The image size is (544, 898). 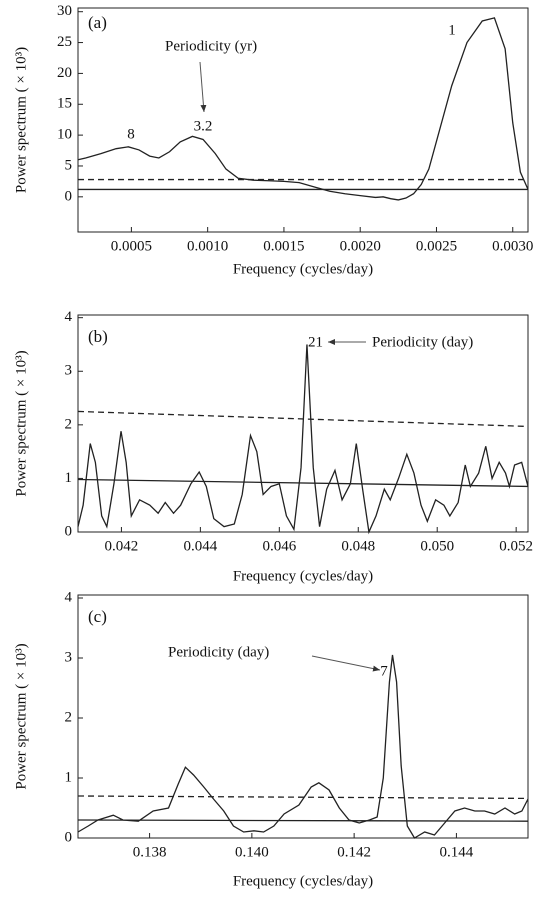 I want to click on x-tick-label: 0.052, so click(x=516, y=546).